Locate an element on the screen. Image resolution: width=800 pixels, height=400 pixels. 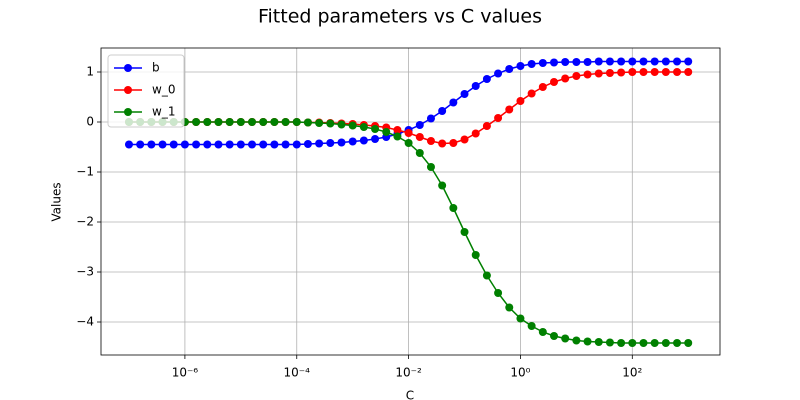
x-tick-label: 10⁰ is located at coordinates (520, 373).